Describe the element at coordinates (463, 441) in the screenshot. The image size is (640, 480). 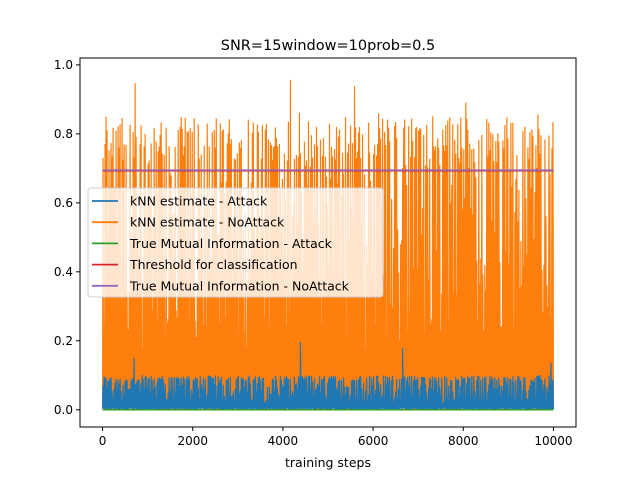
I see `x-tick-label: 8000` at that location.